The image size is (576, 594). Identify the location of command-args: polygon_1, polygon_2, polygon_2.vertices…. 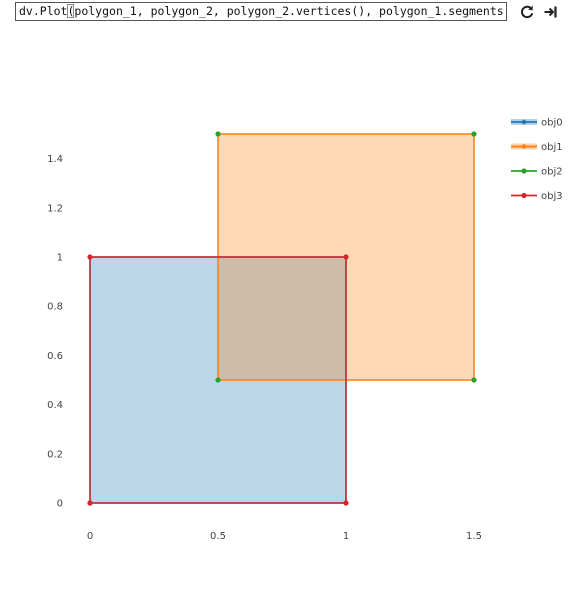
(290, 11).